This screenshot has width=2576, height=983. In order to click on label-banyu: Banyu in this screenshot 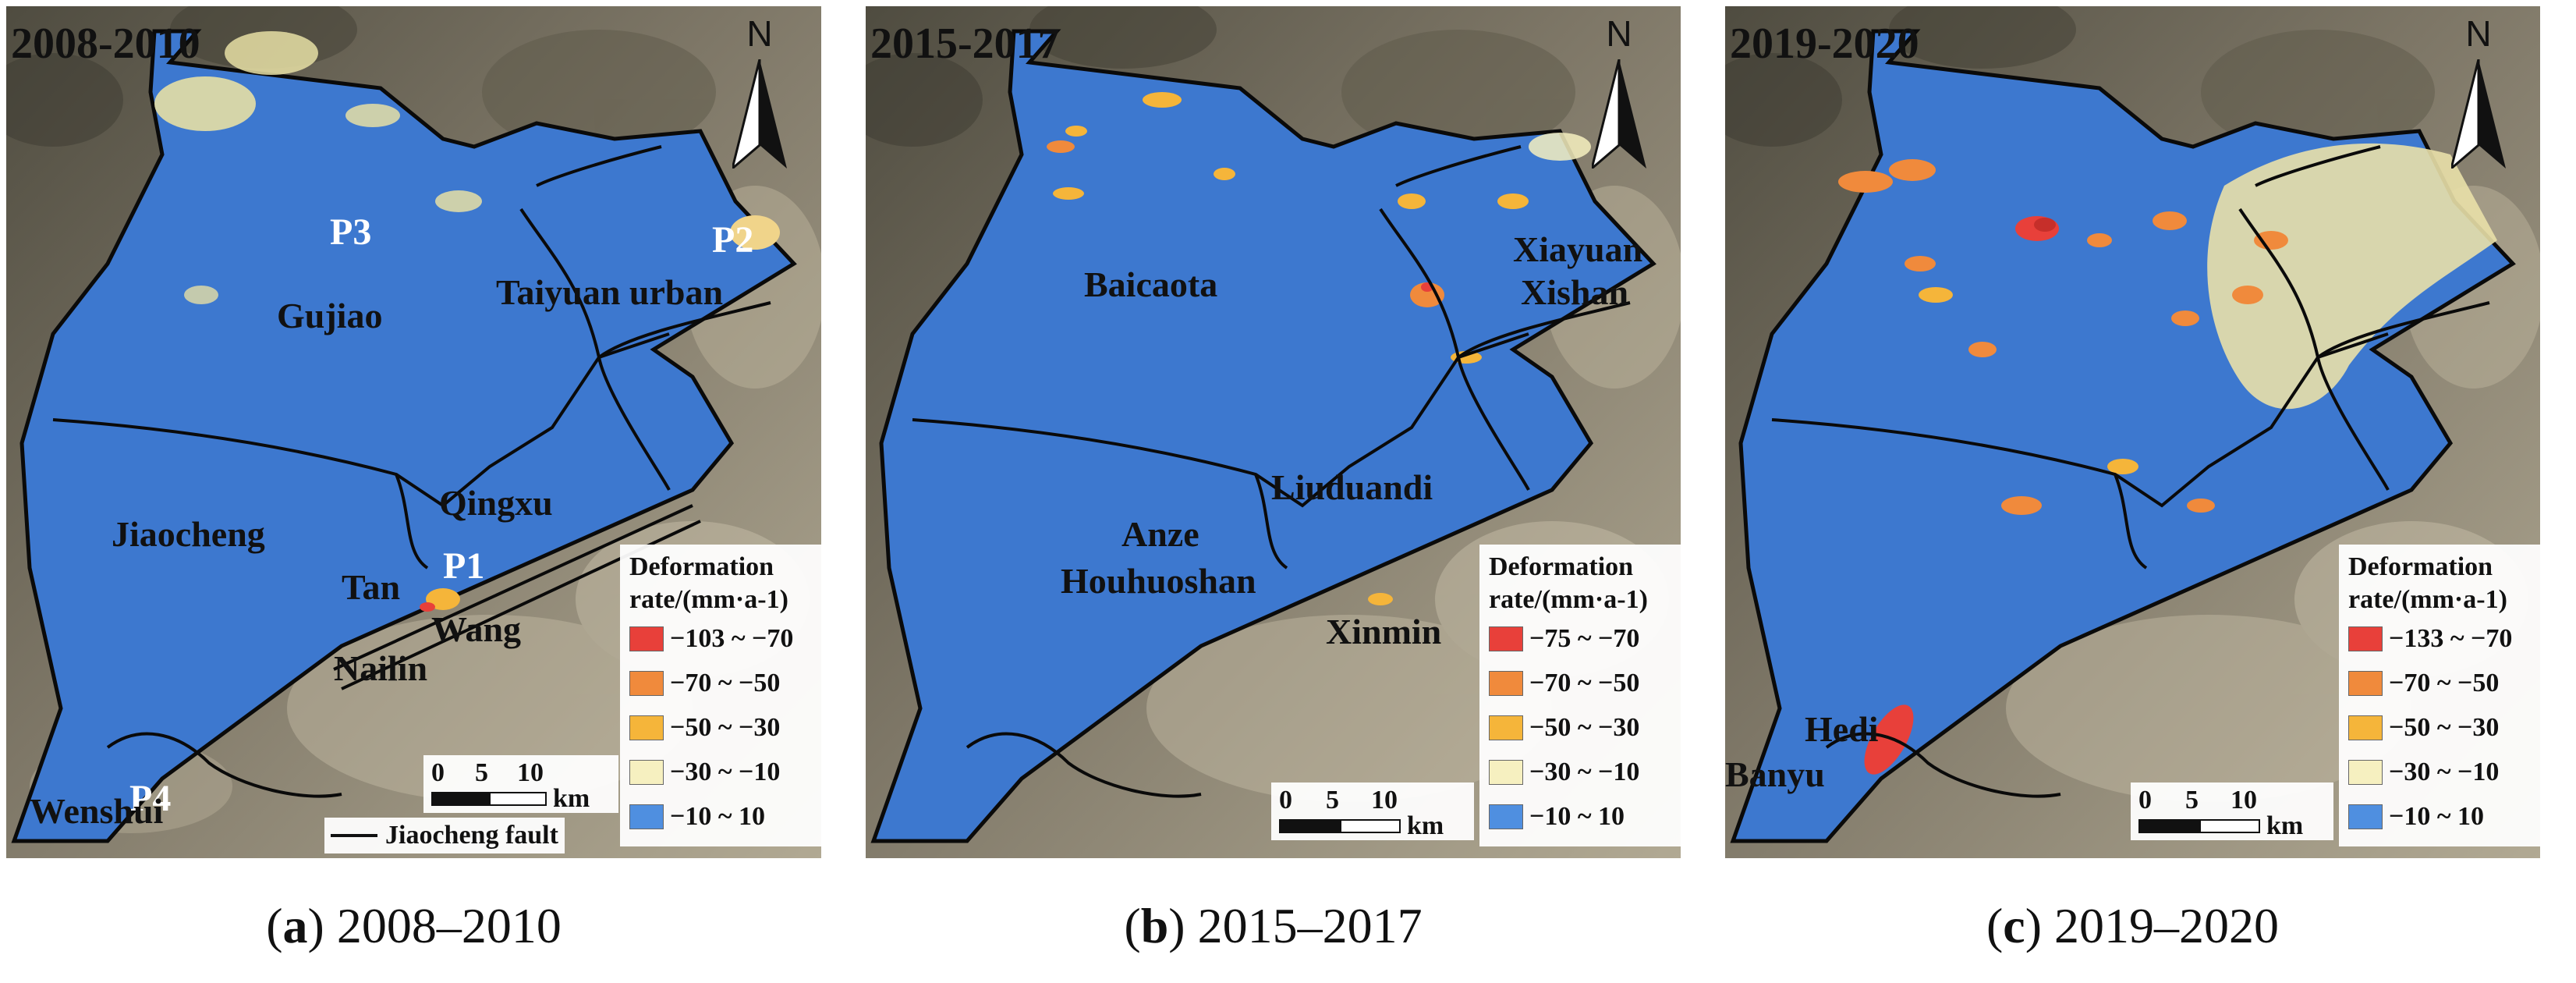, I will do `click(1775, 774)`.